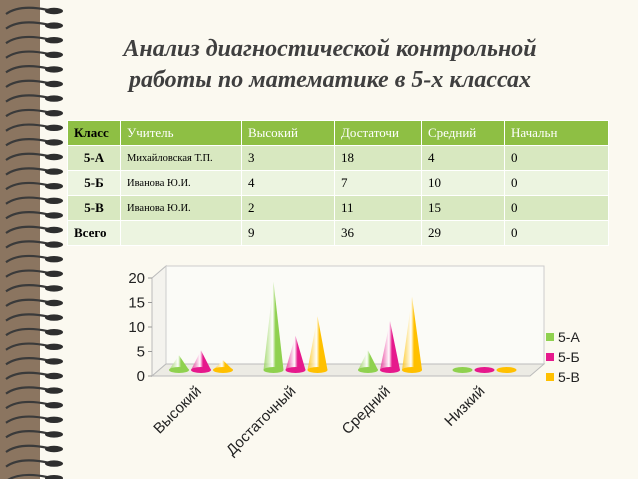  Describe the element at coordinates (366, 410) in the screenshot. I see `x-category-label: Средний` at that location.